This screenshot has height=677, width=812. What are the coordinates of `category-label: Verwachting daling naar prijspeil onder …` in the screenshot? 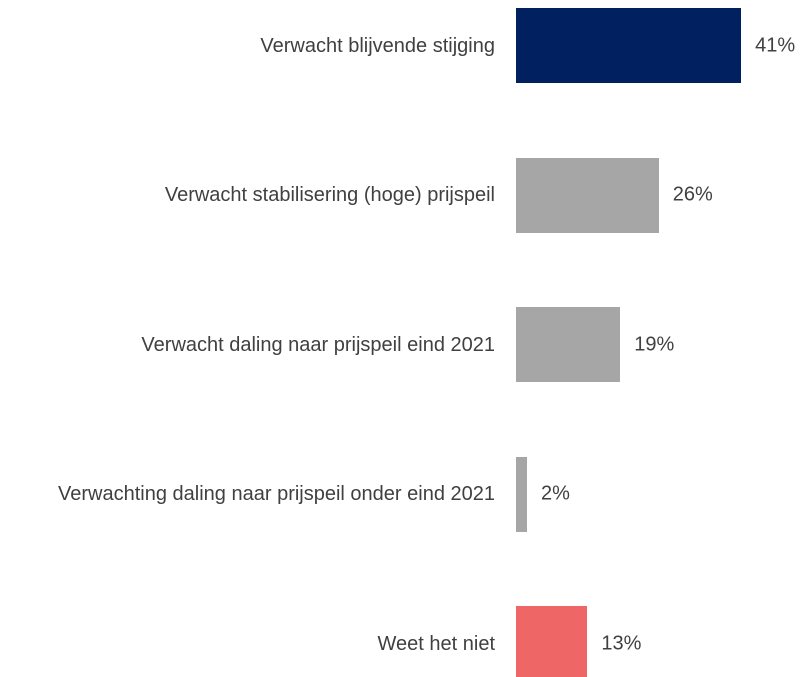 It's located at (276, 494).